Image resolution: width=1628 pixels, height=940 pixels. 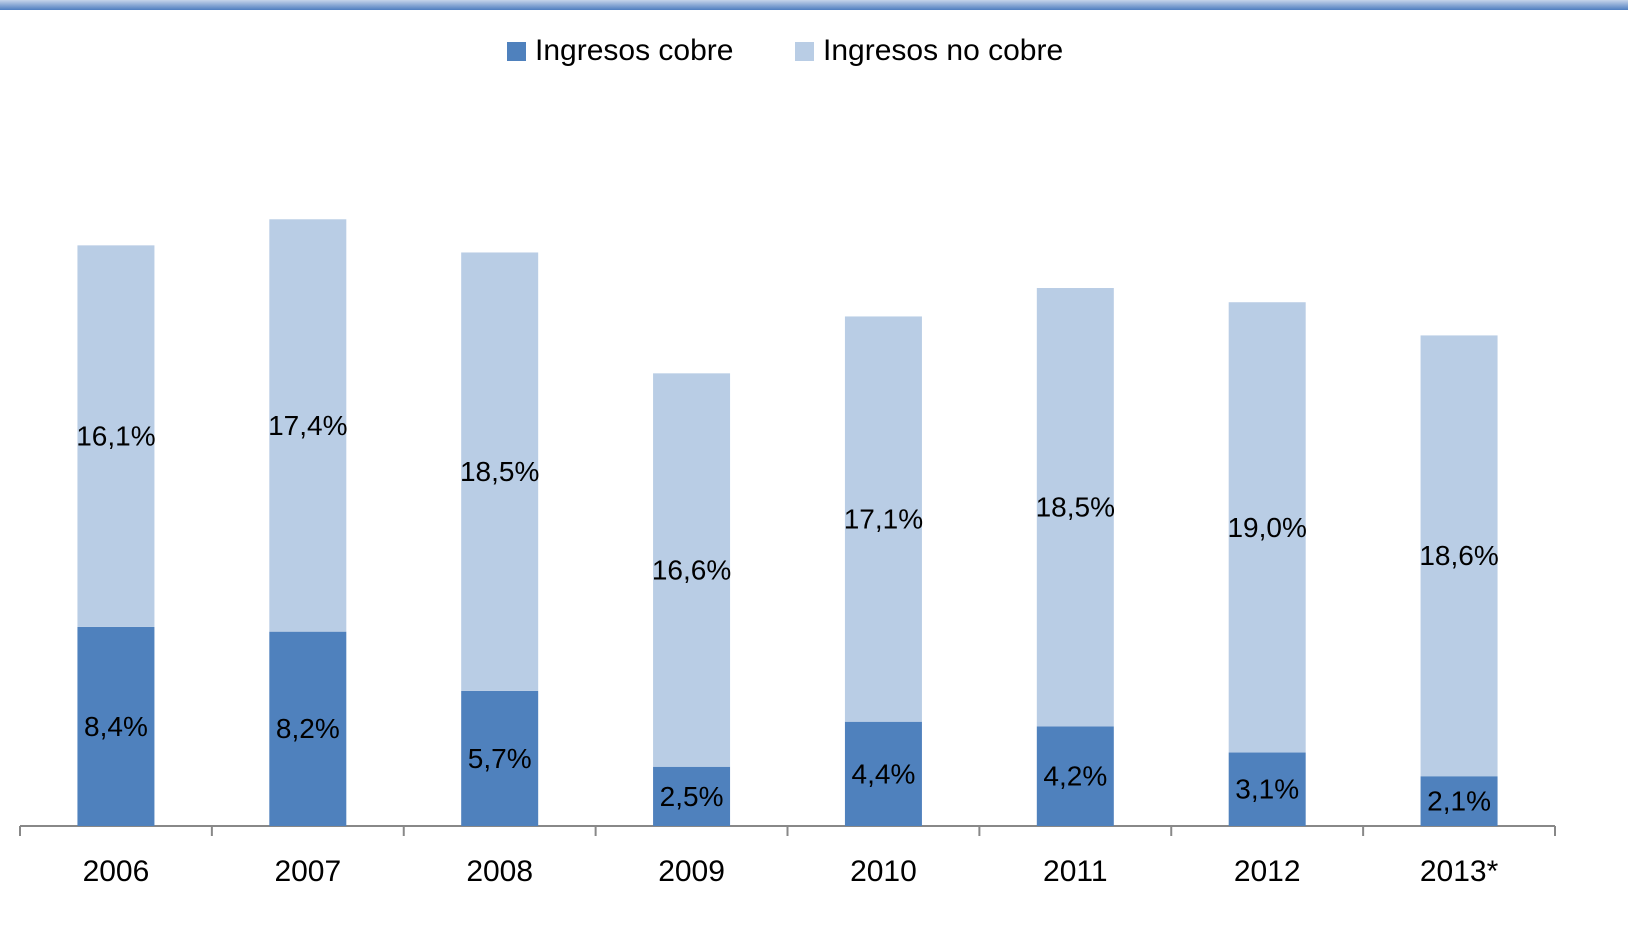 I want to click on data-label: 4,2%, so click(x=1075, y=776).